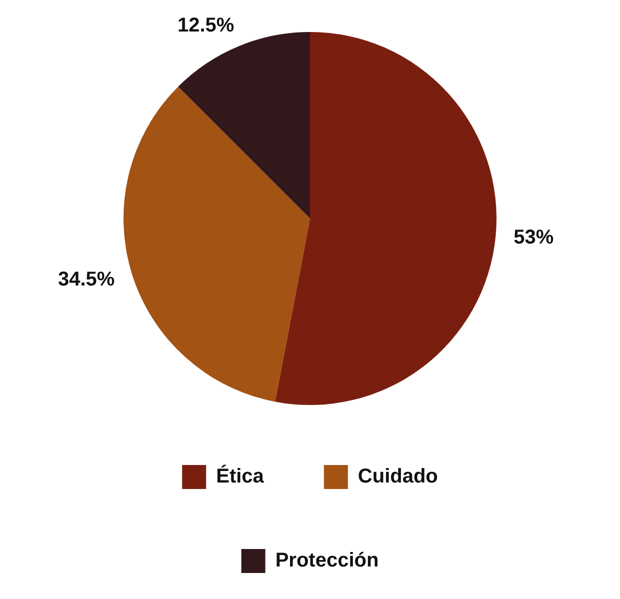 The width and height of the screenshot is (620, 599). I want to click on data-label: 12.5%, so click(205, 25).